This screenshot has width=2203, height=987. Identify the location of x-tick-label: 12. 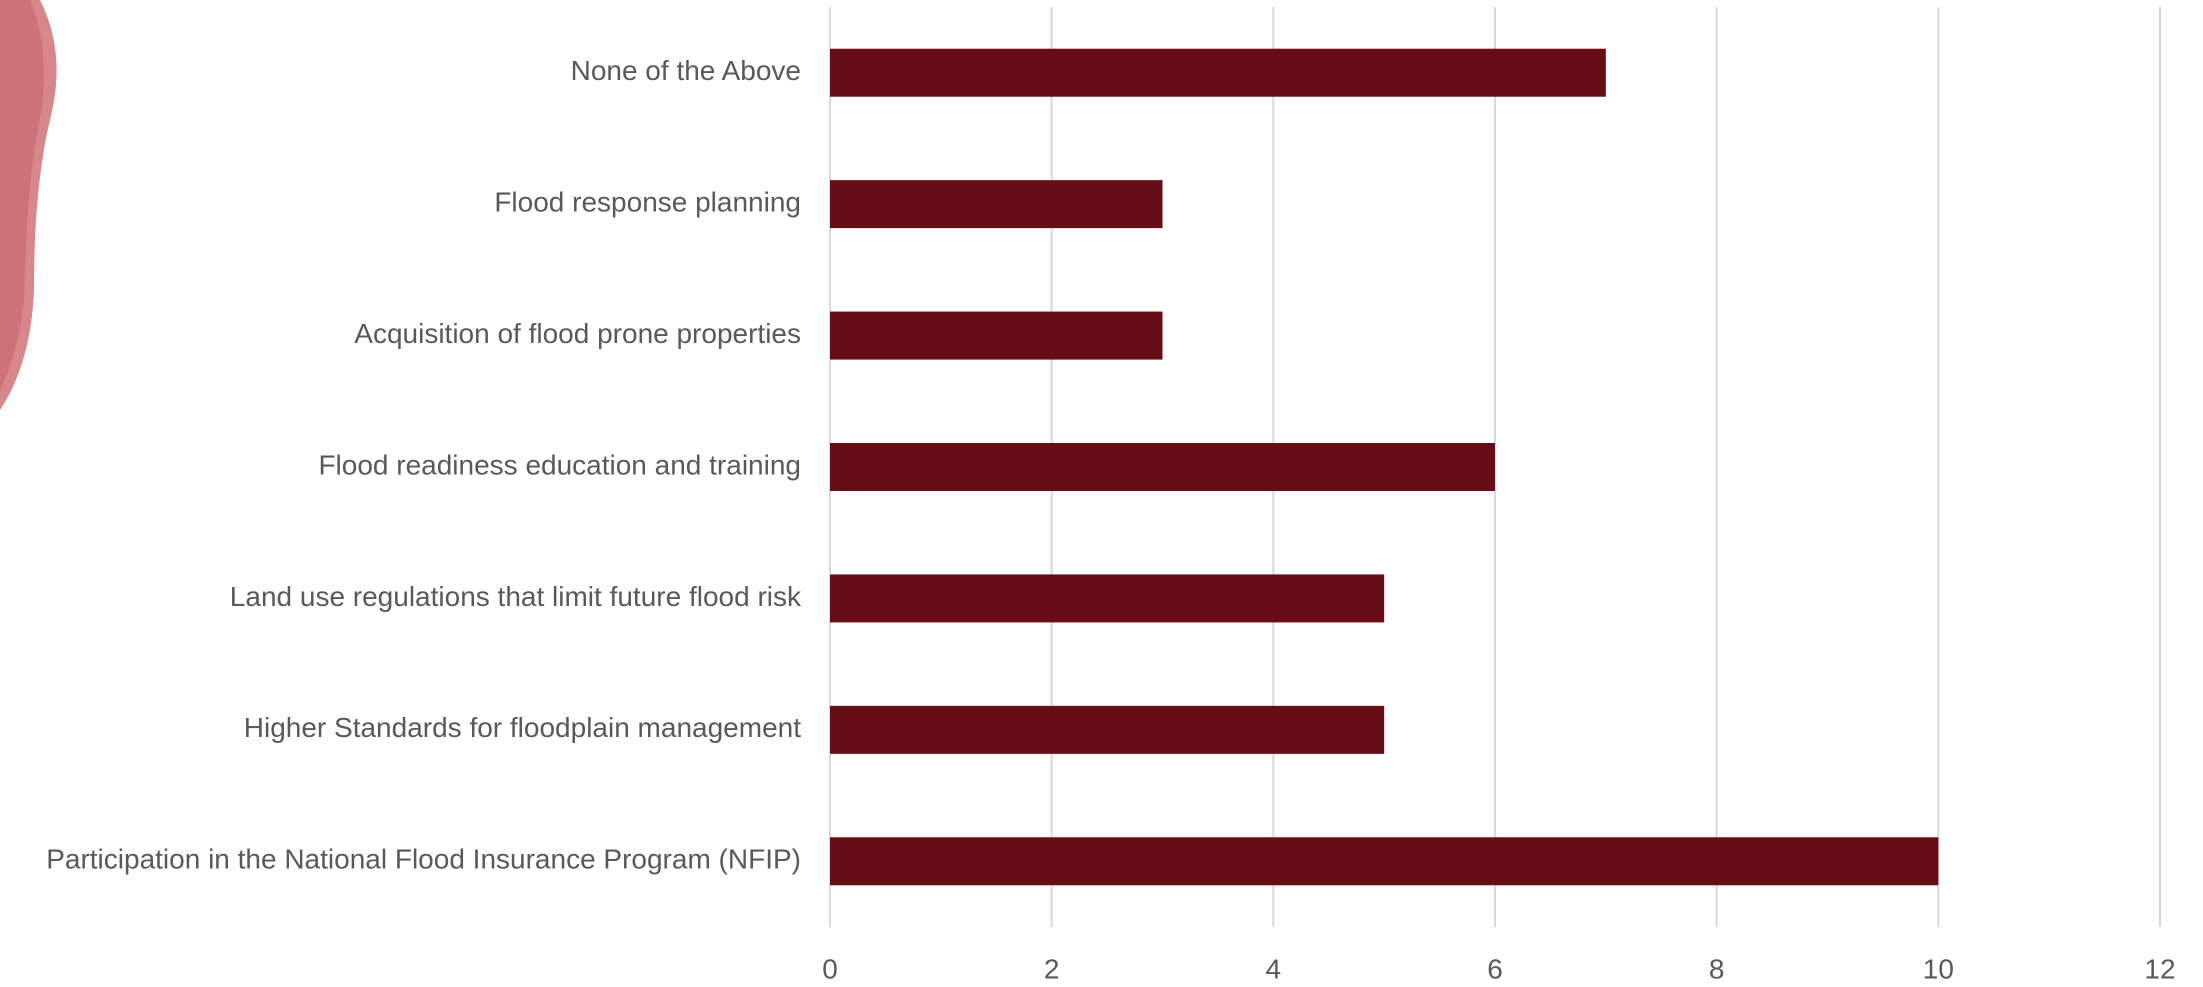
(2159, 968).